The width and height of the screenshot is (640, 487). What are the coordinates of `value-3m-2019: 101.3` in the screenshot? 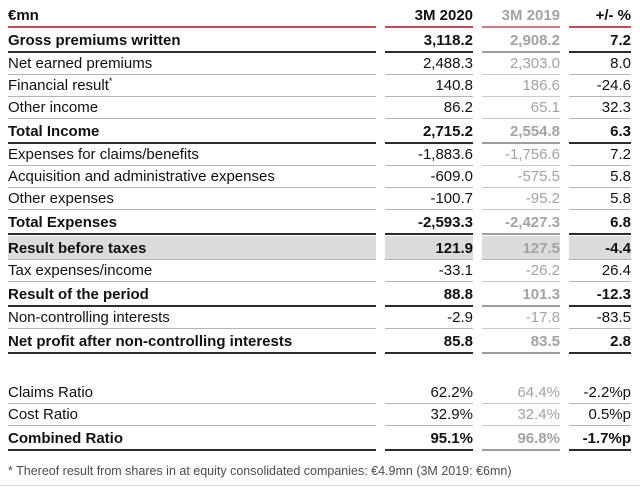 It's located at (521, 296).